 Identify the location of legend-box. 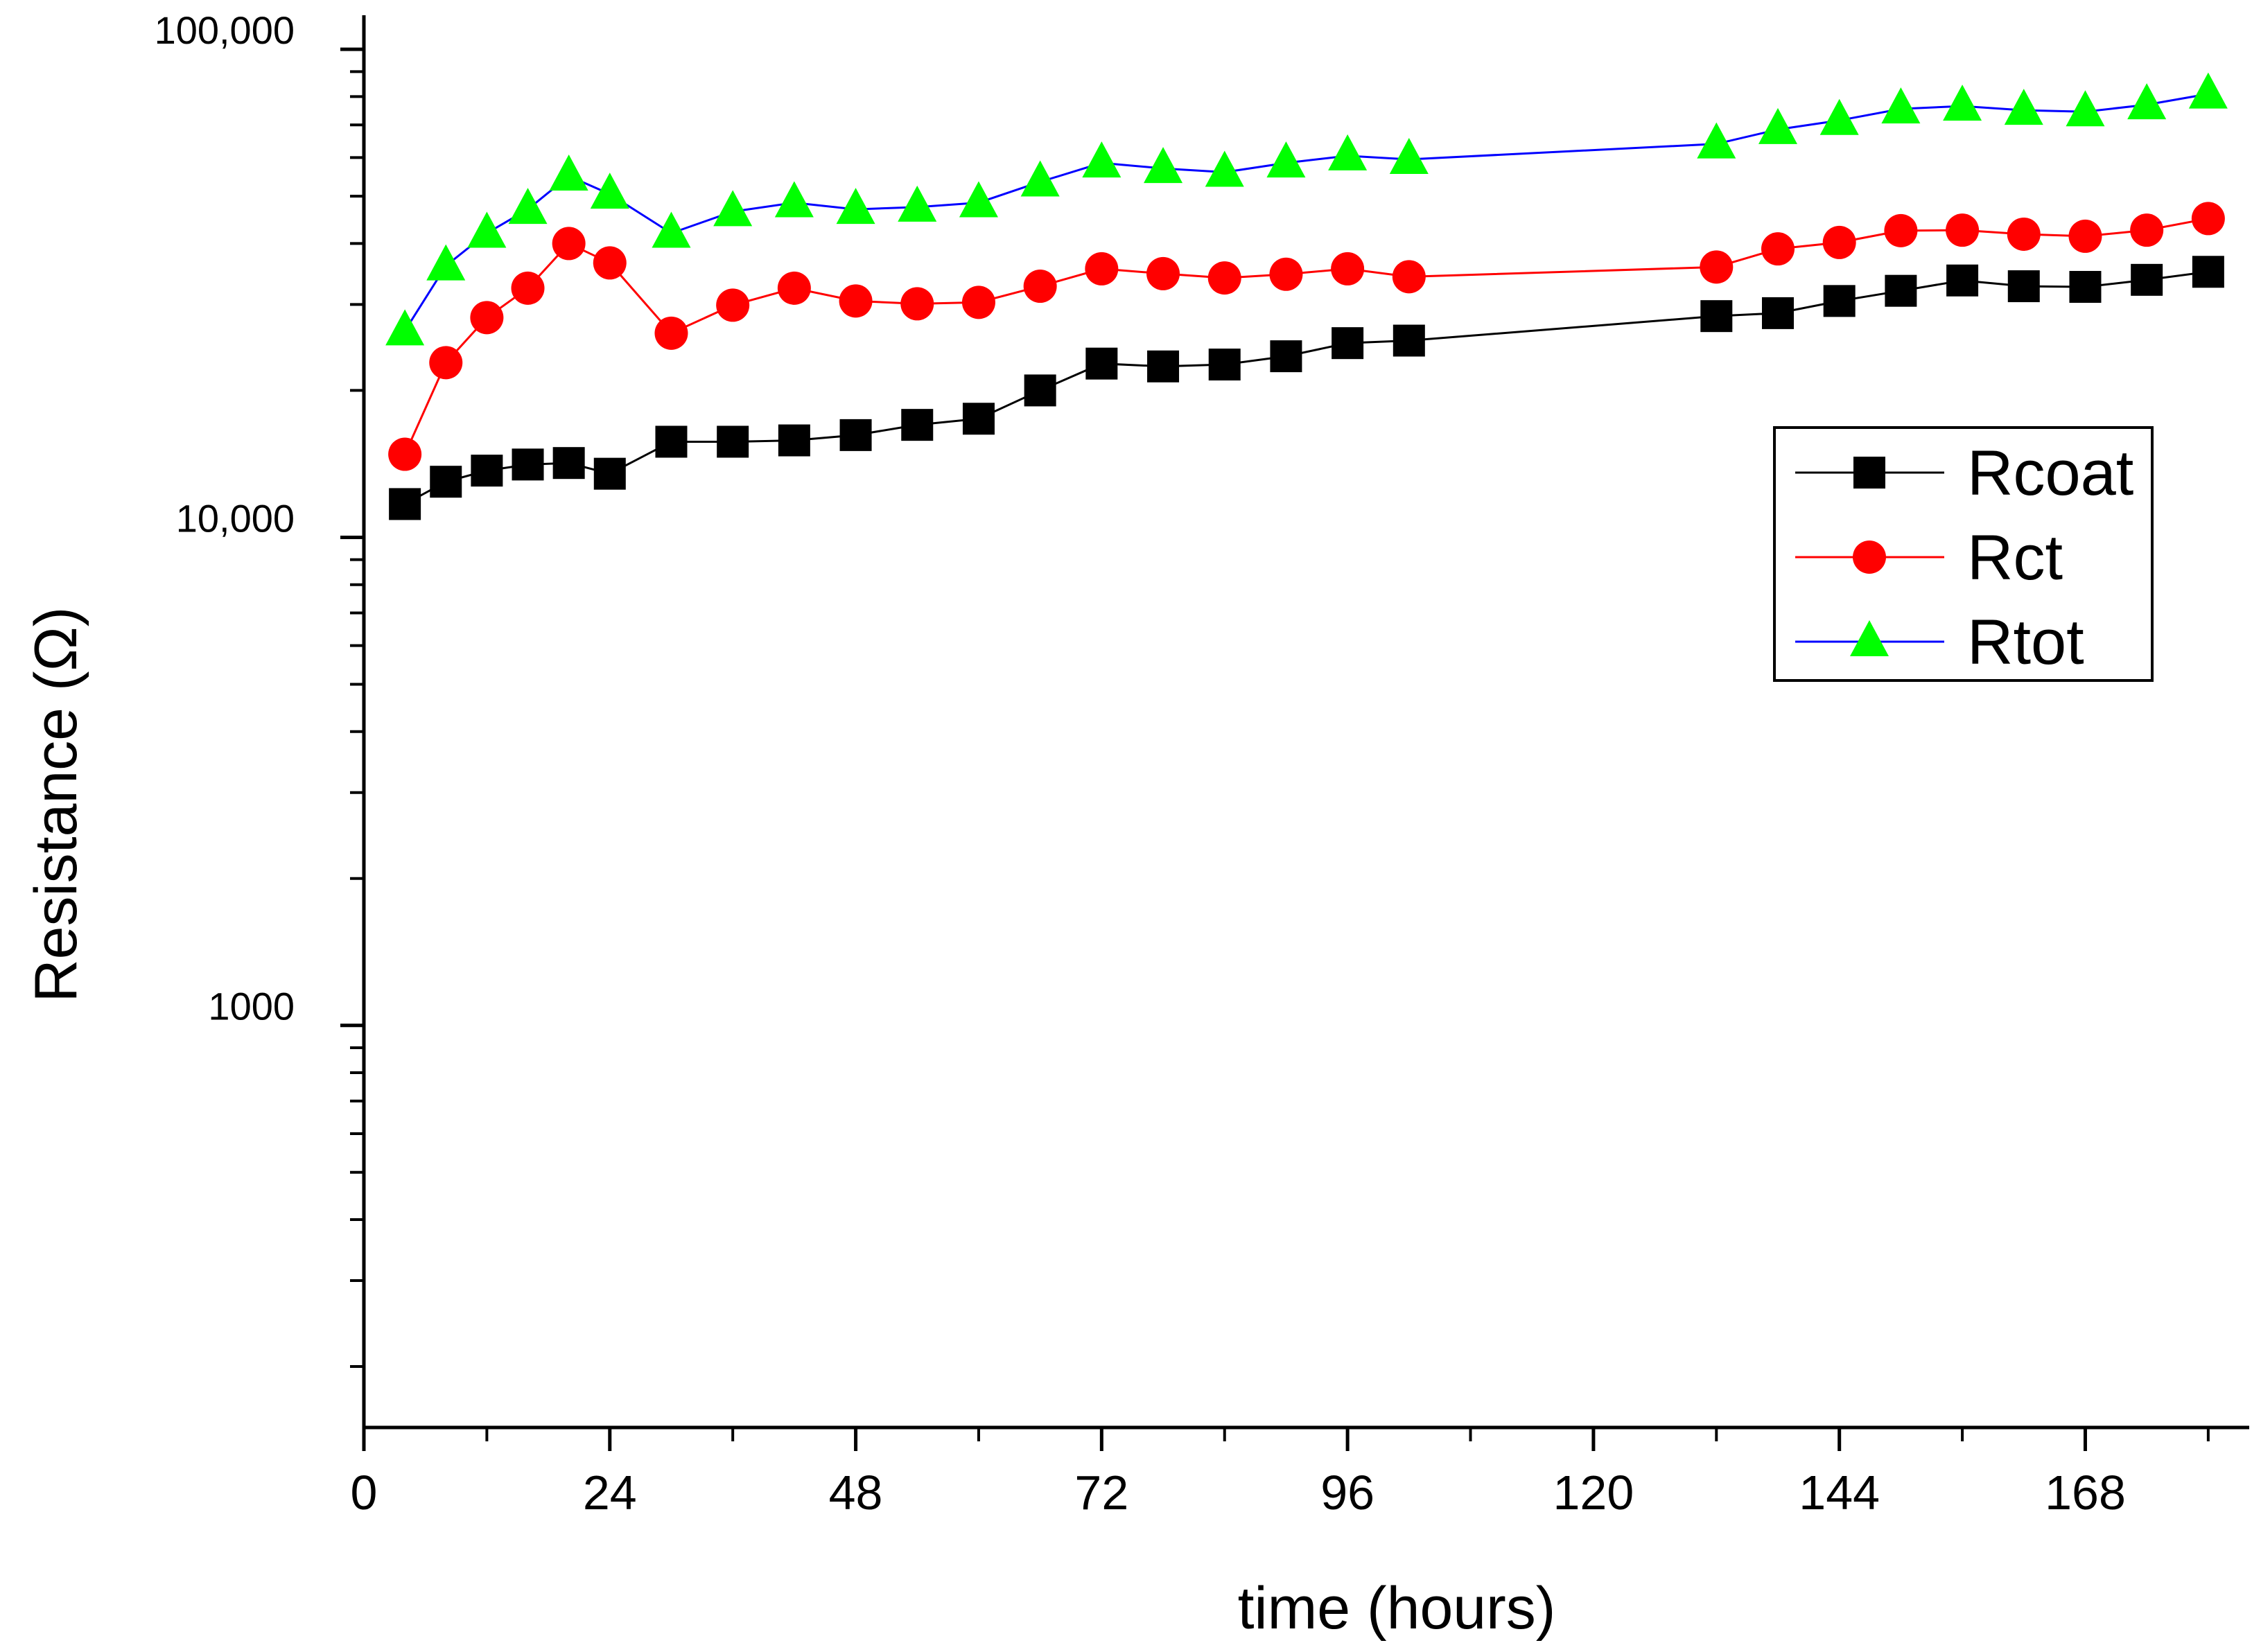
(1963, 554).